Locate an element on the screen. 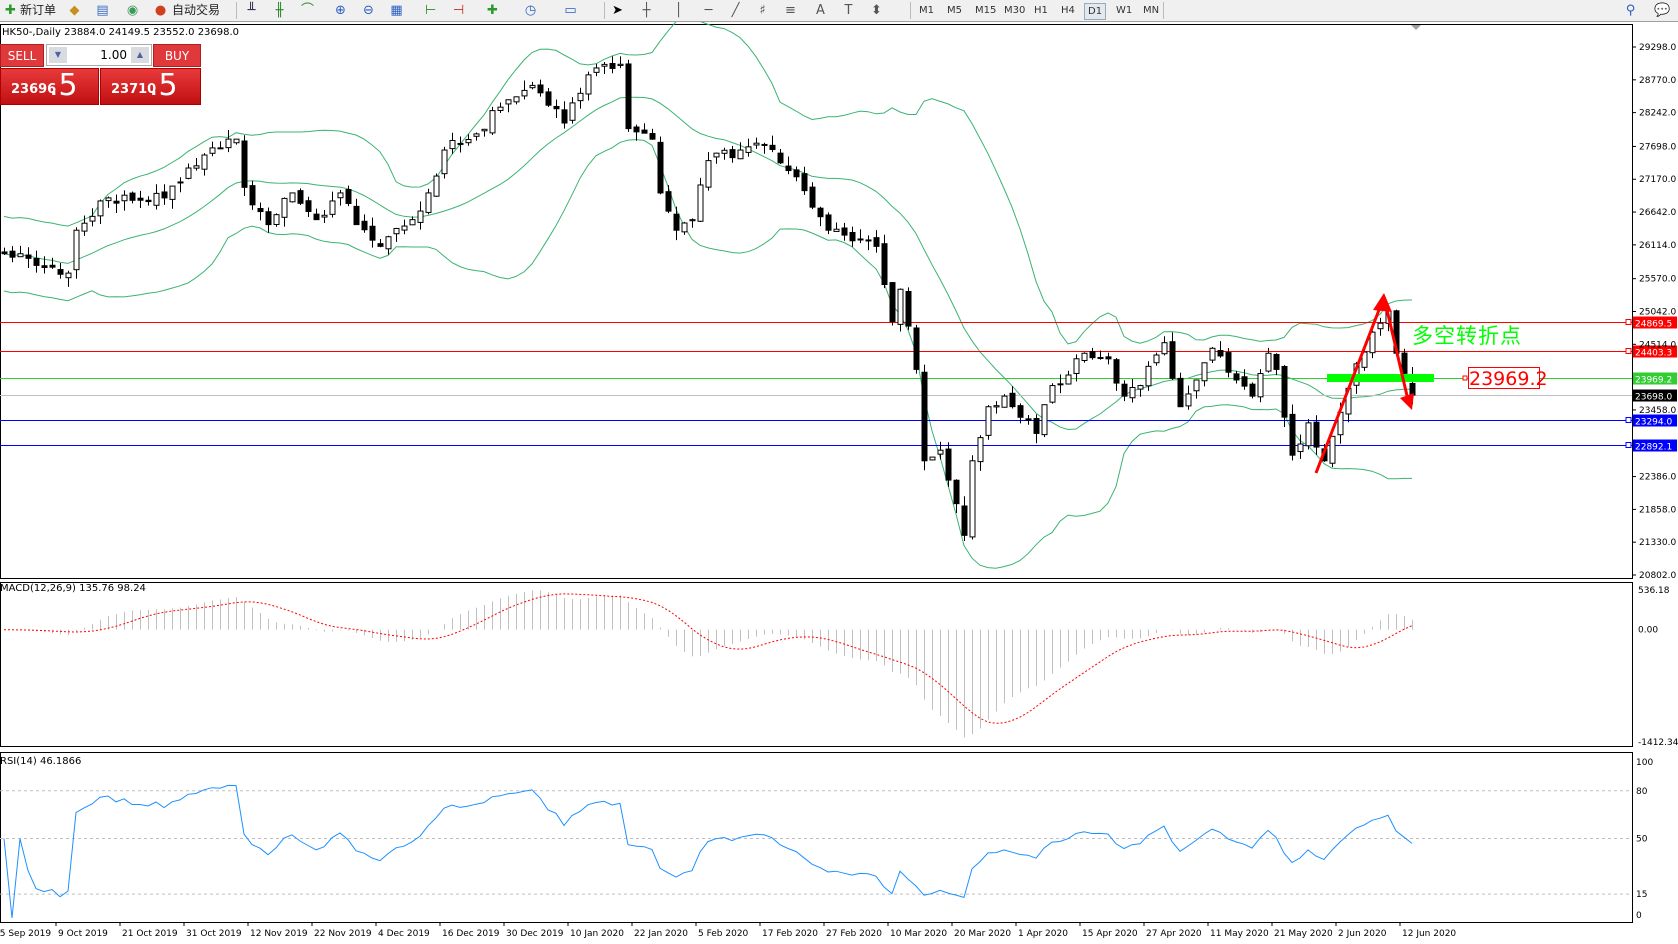  bar-chart-icon: ╨ is located at coordinates (251, 10).